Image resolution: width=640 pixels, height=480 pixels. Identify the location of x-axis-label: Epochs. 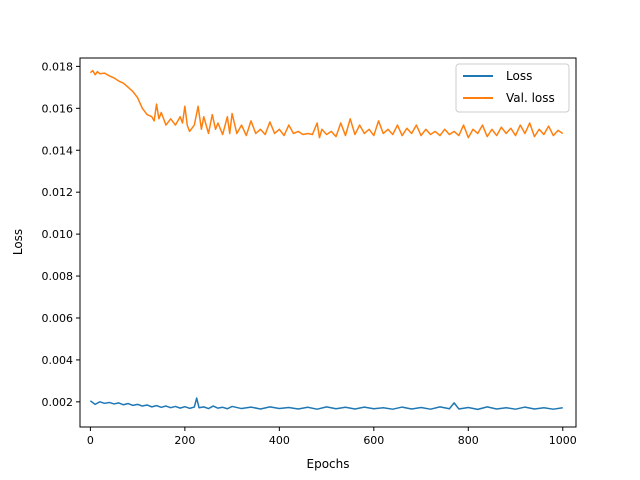
(328, 464).